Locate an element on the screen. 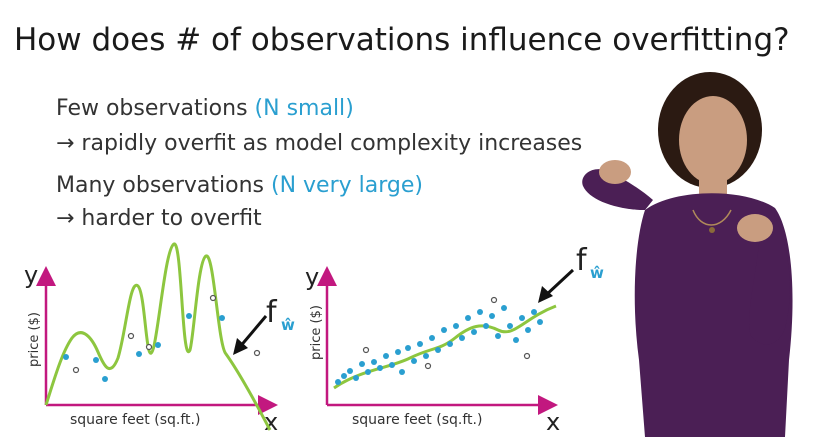  point-many-observations: Many observations (N very large) is located at coordinates (239, 185).